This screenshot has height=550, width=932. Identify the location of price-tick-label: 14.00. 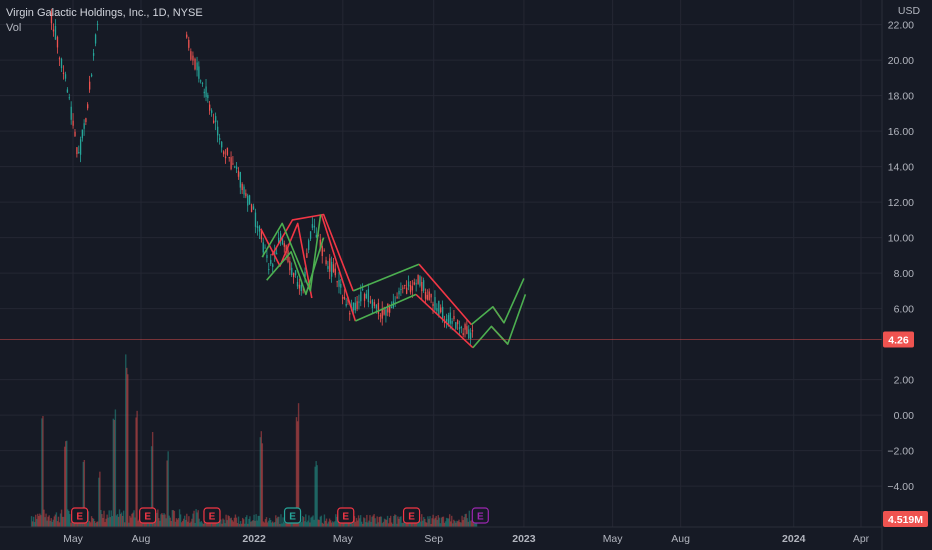
(901, 168).